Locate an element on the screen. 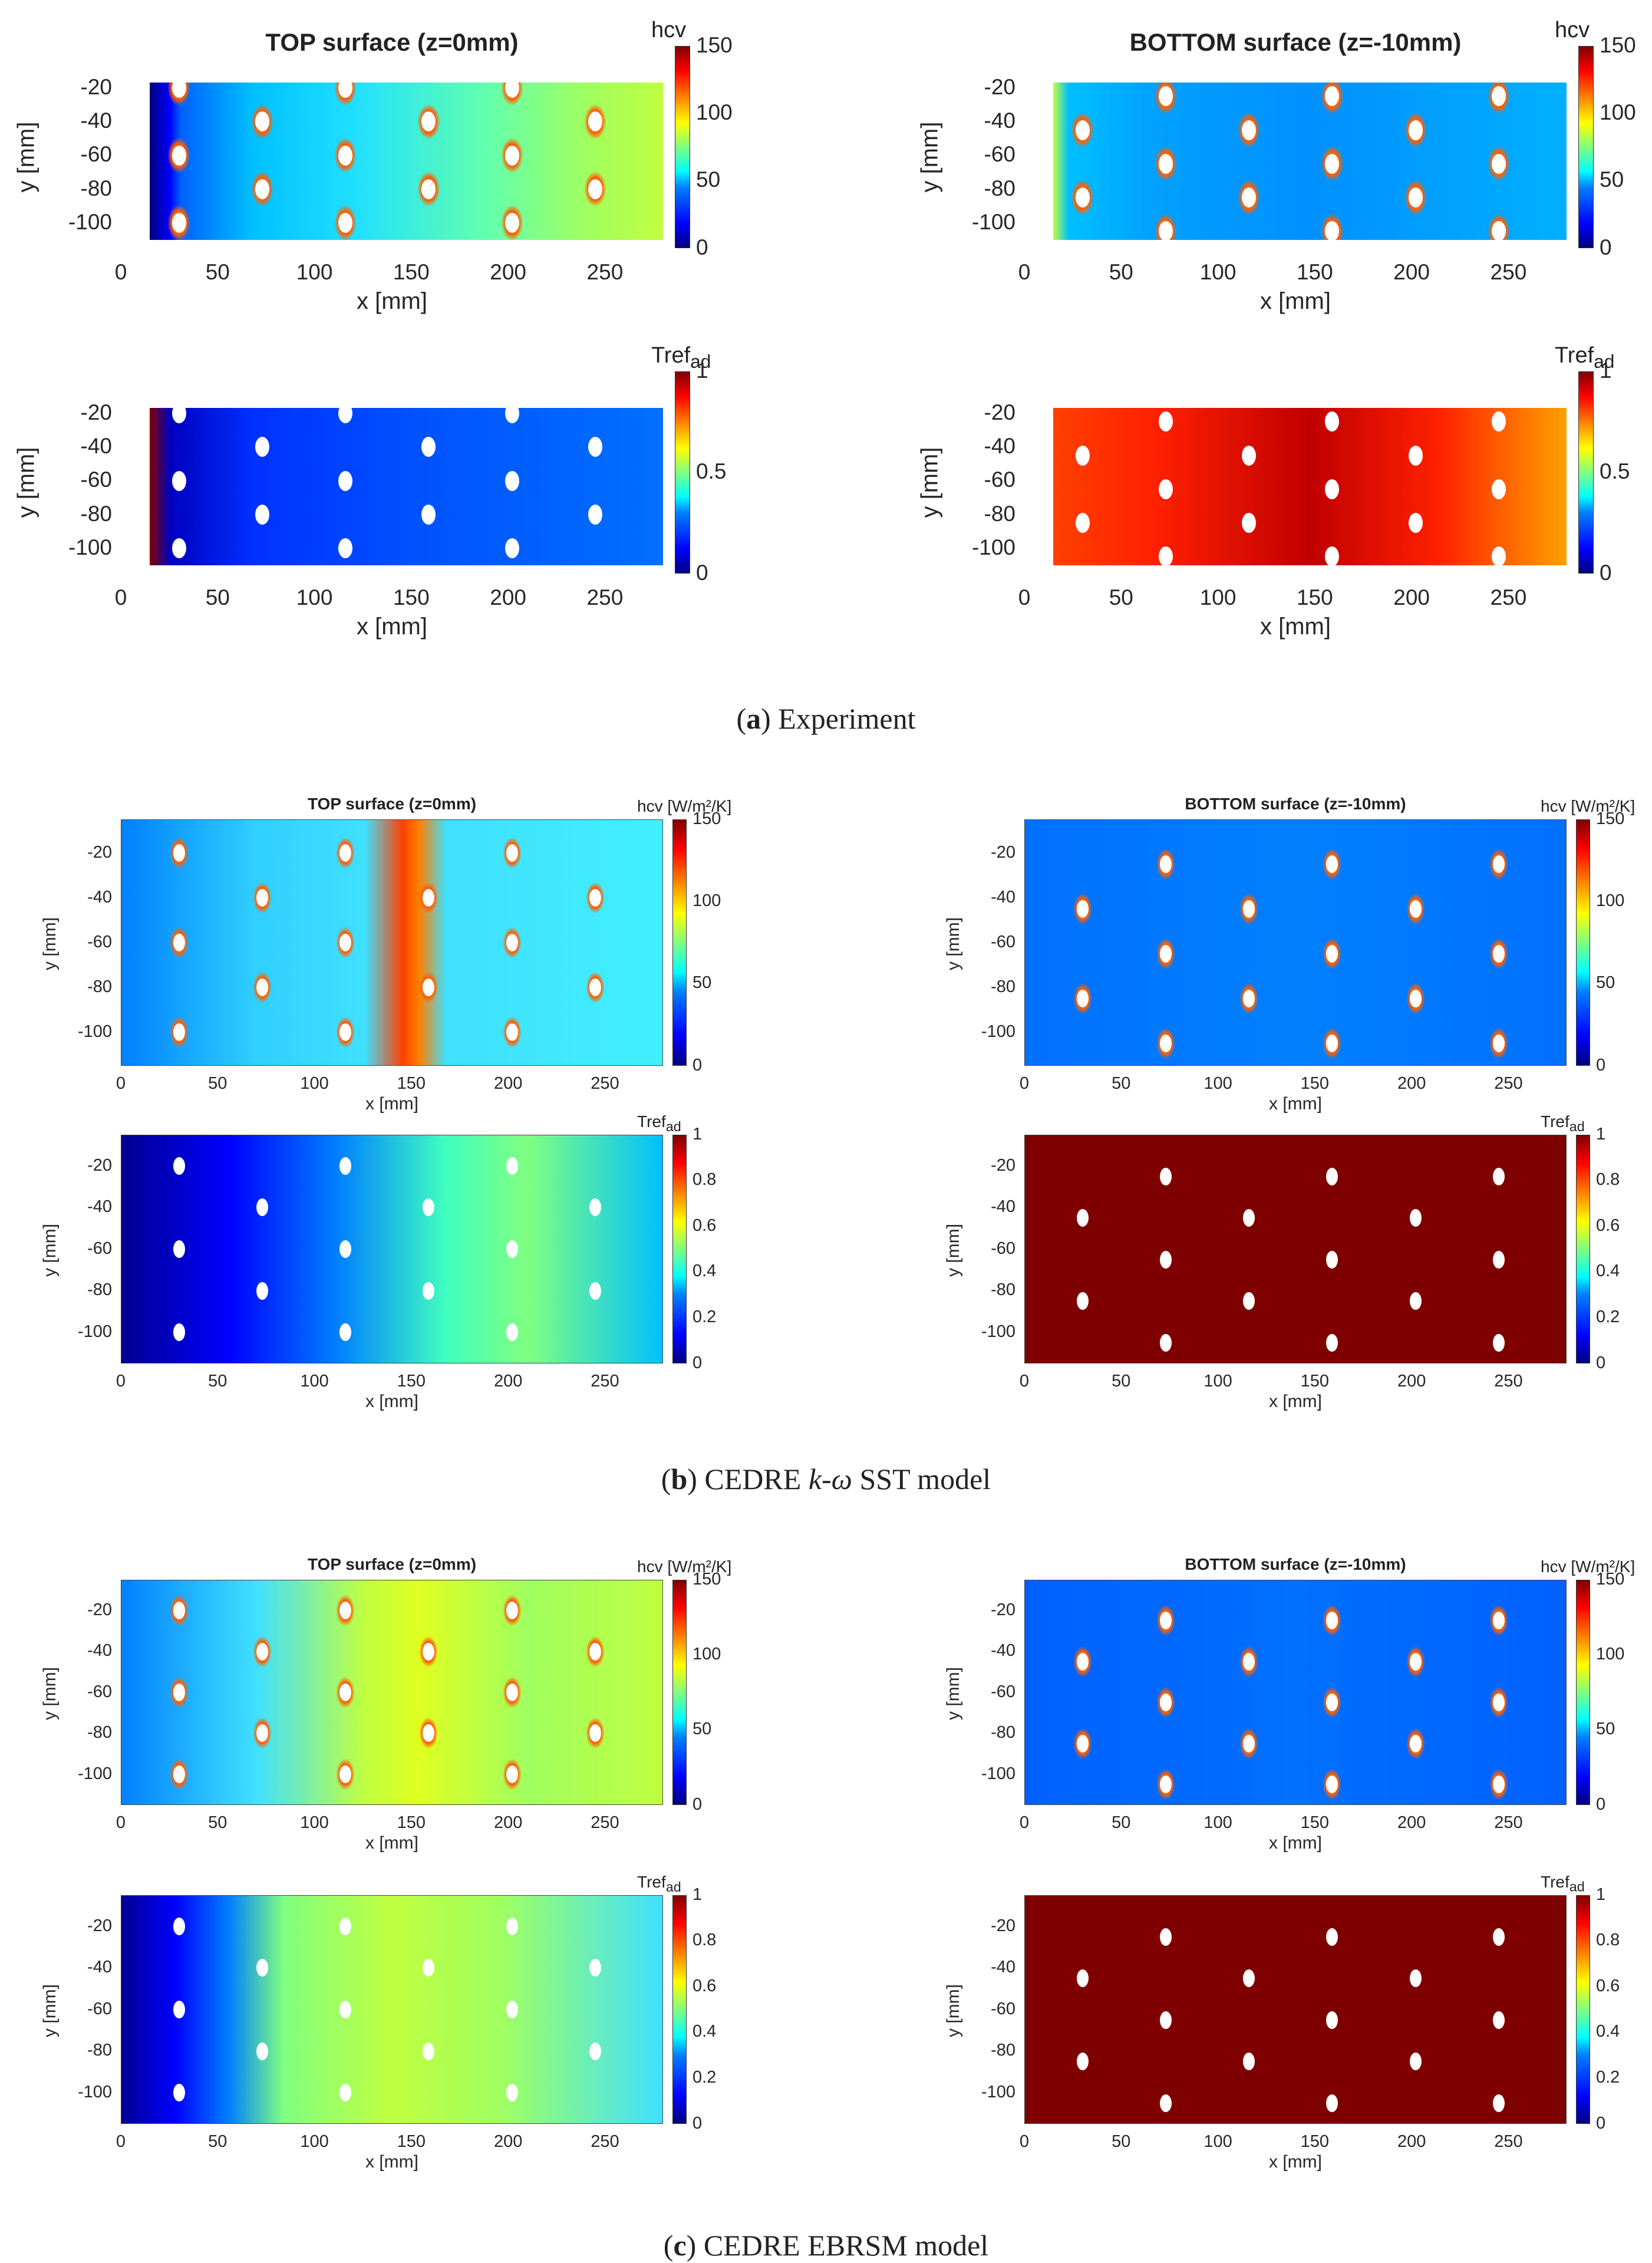  colorbar-tick-label: 150 is located at coordinates (715, 44).